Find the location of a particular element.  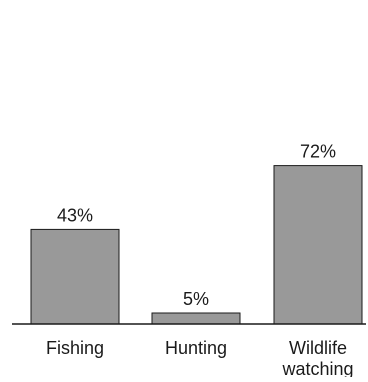

category-label-hunting: Hunting is located at coordinates (196, 348).